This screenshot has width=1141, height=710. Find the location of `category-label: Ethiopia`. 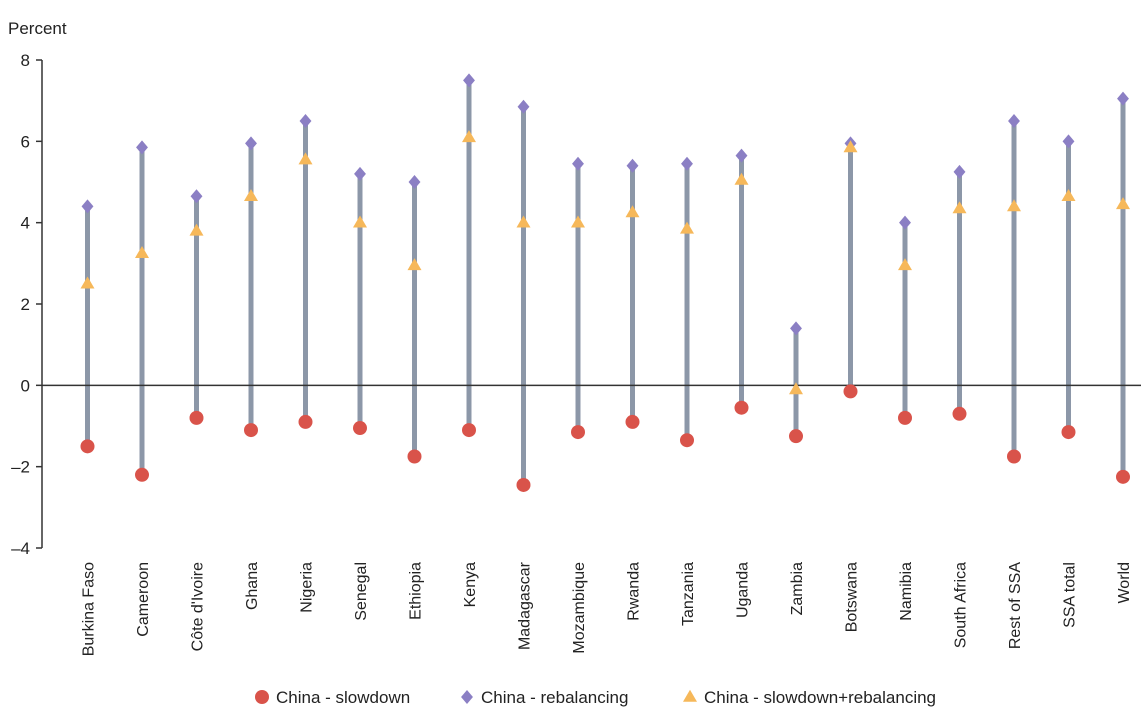

category-label: Ethiopia is located at coordinates (416, 591).